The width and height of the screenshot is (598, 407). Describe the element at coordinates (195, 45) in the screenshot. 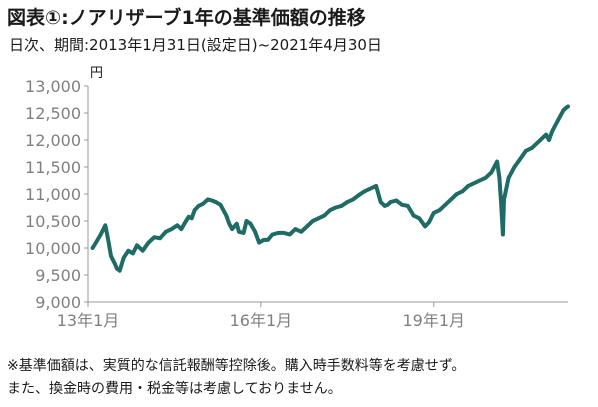

I see `chart-subtitle: 日次、期間:2013年1月31日(設定日)~2021年4月30日` at that location.